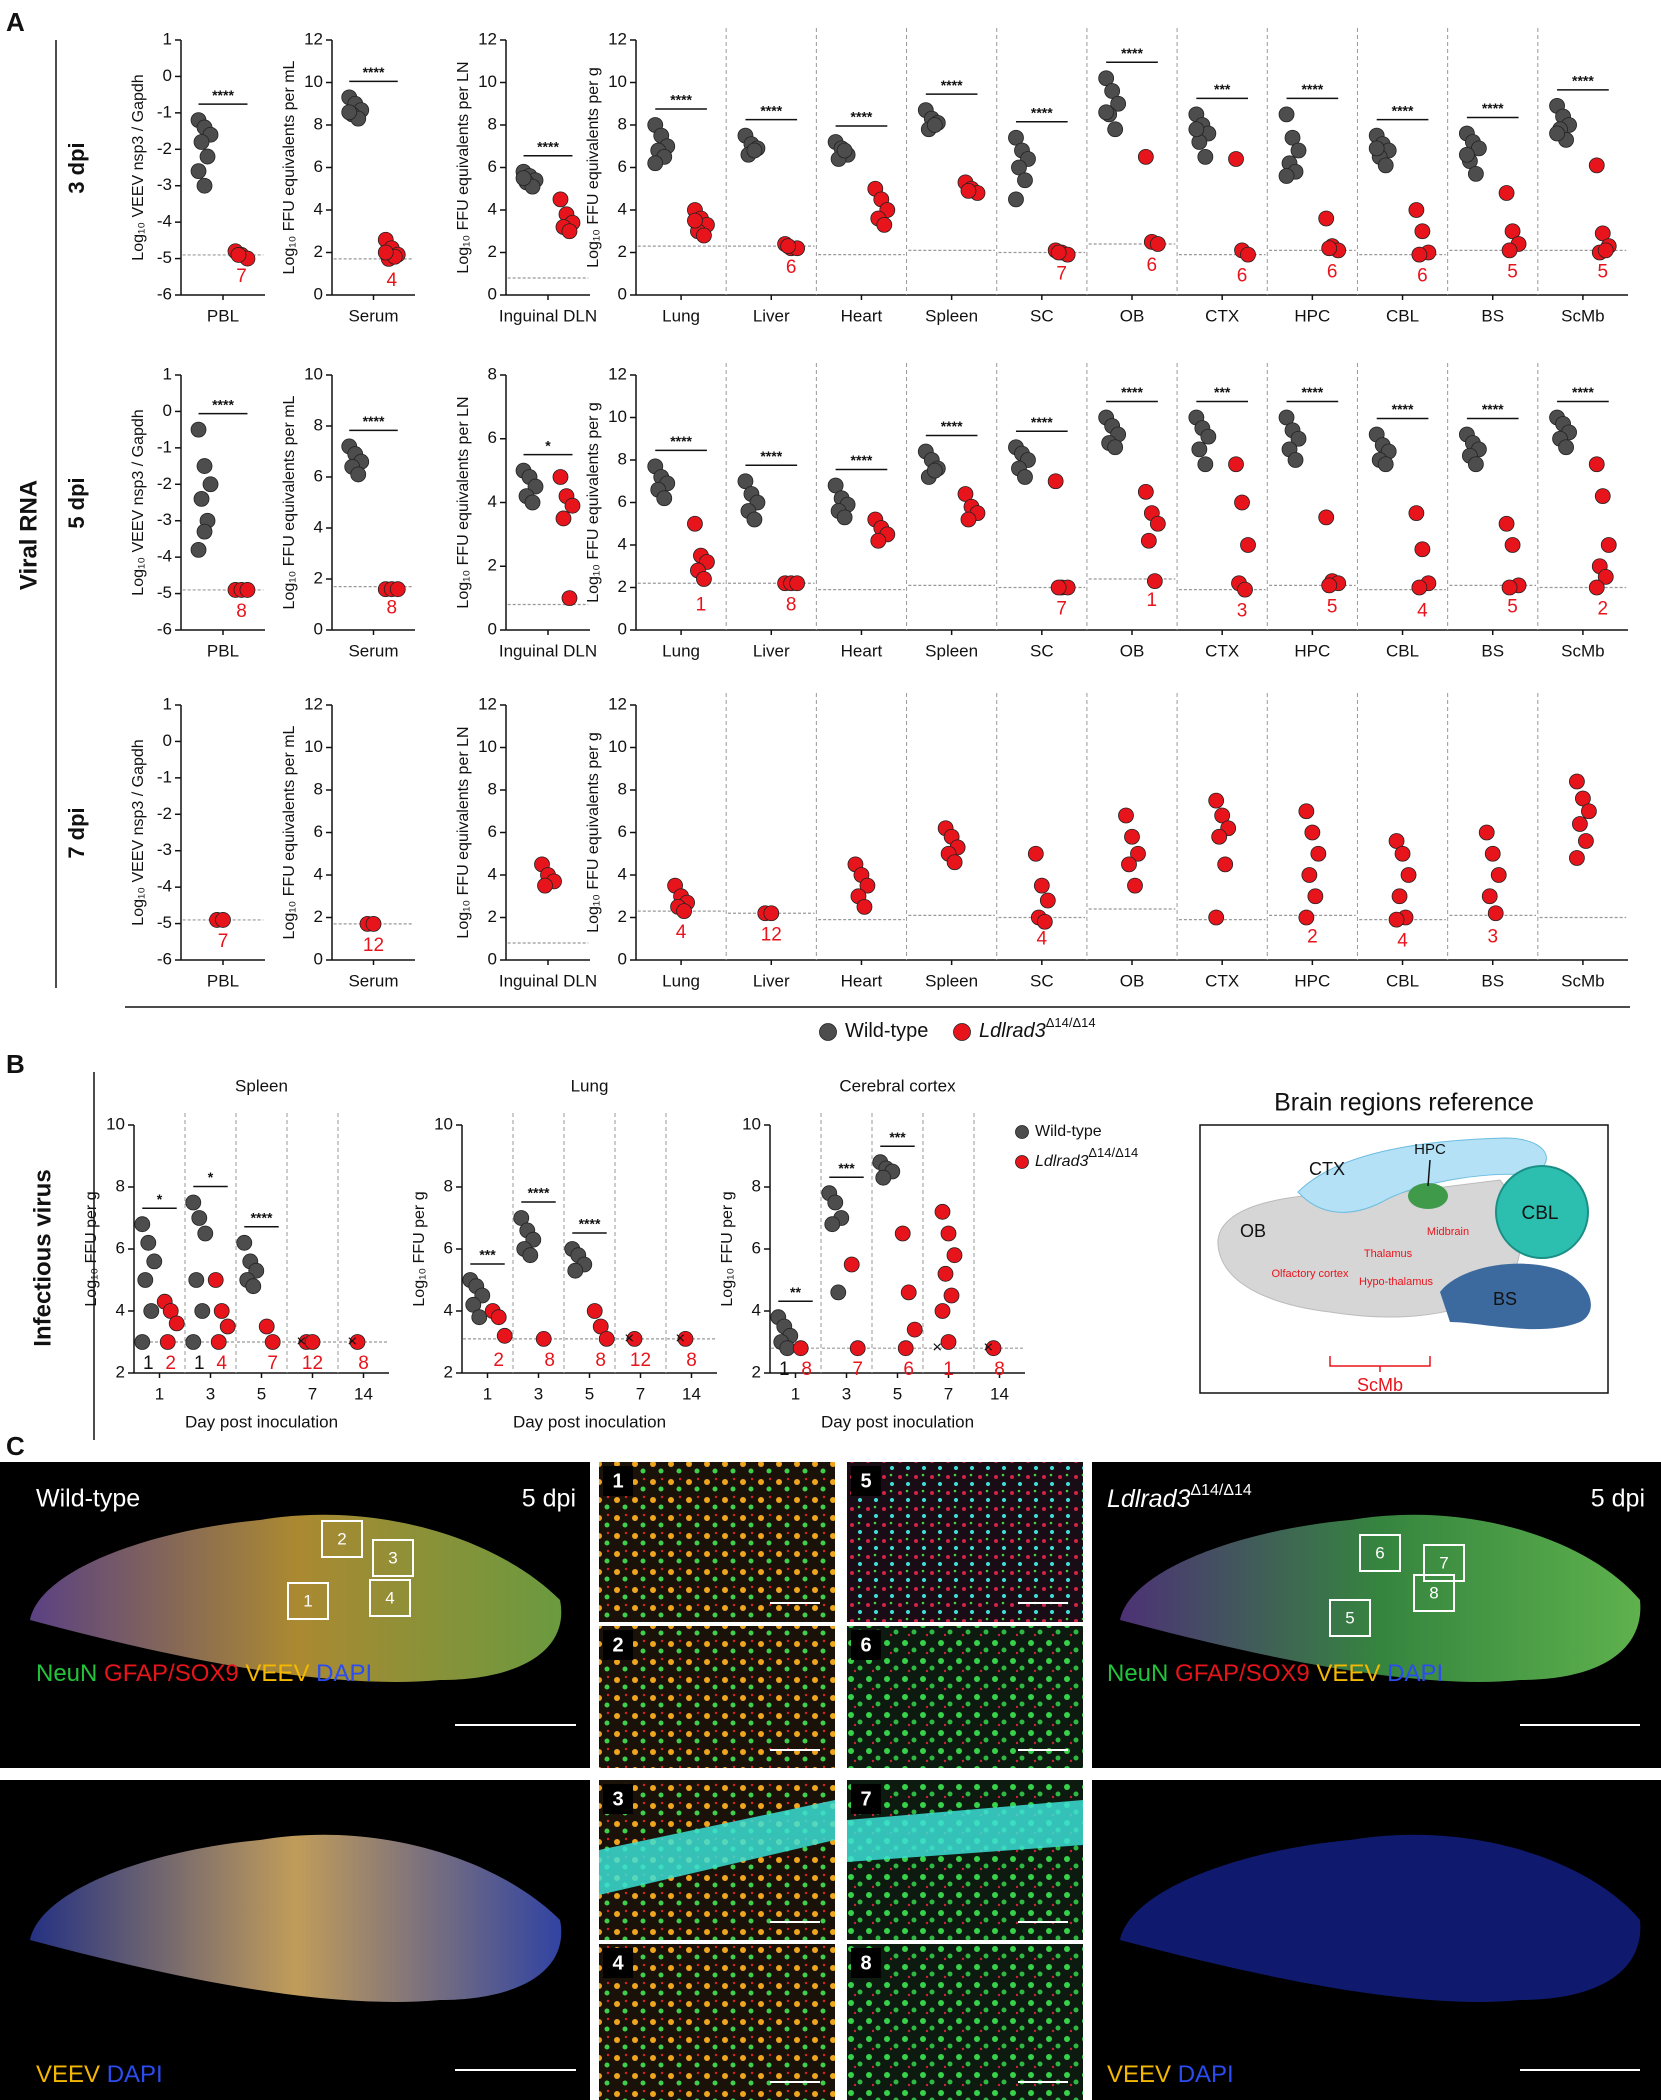 This screenshot has width=1661, height=2100. Describe the element at coordinates (951, 315) in the screenshot. I see `x-tick-label: Spleen` at that location.